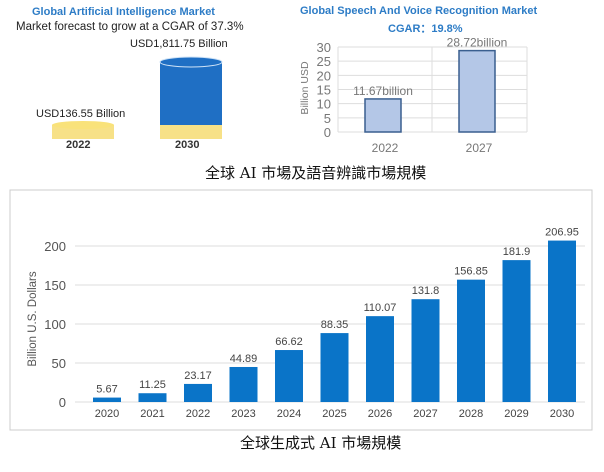 The image size is (604, 472). What do you see at coordinates (107, 414) in the screenshot?
I see `bottom-xtick: 2020` at bounding box center [107, 414].